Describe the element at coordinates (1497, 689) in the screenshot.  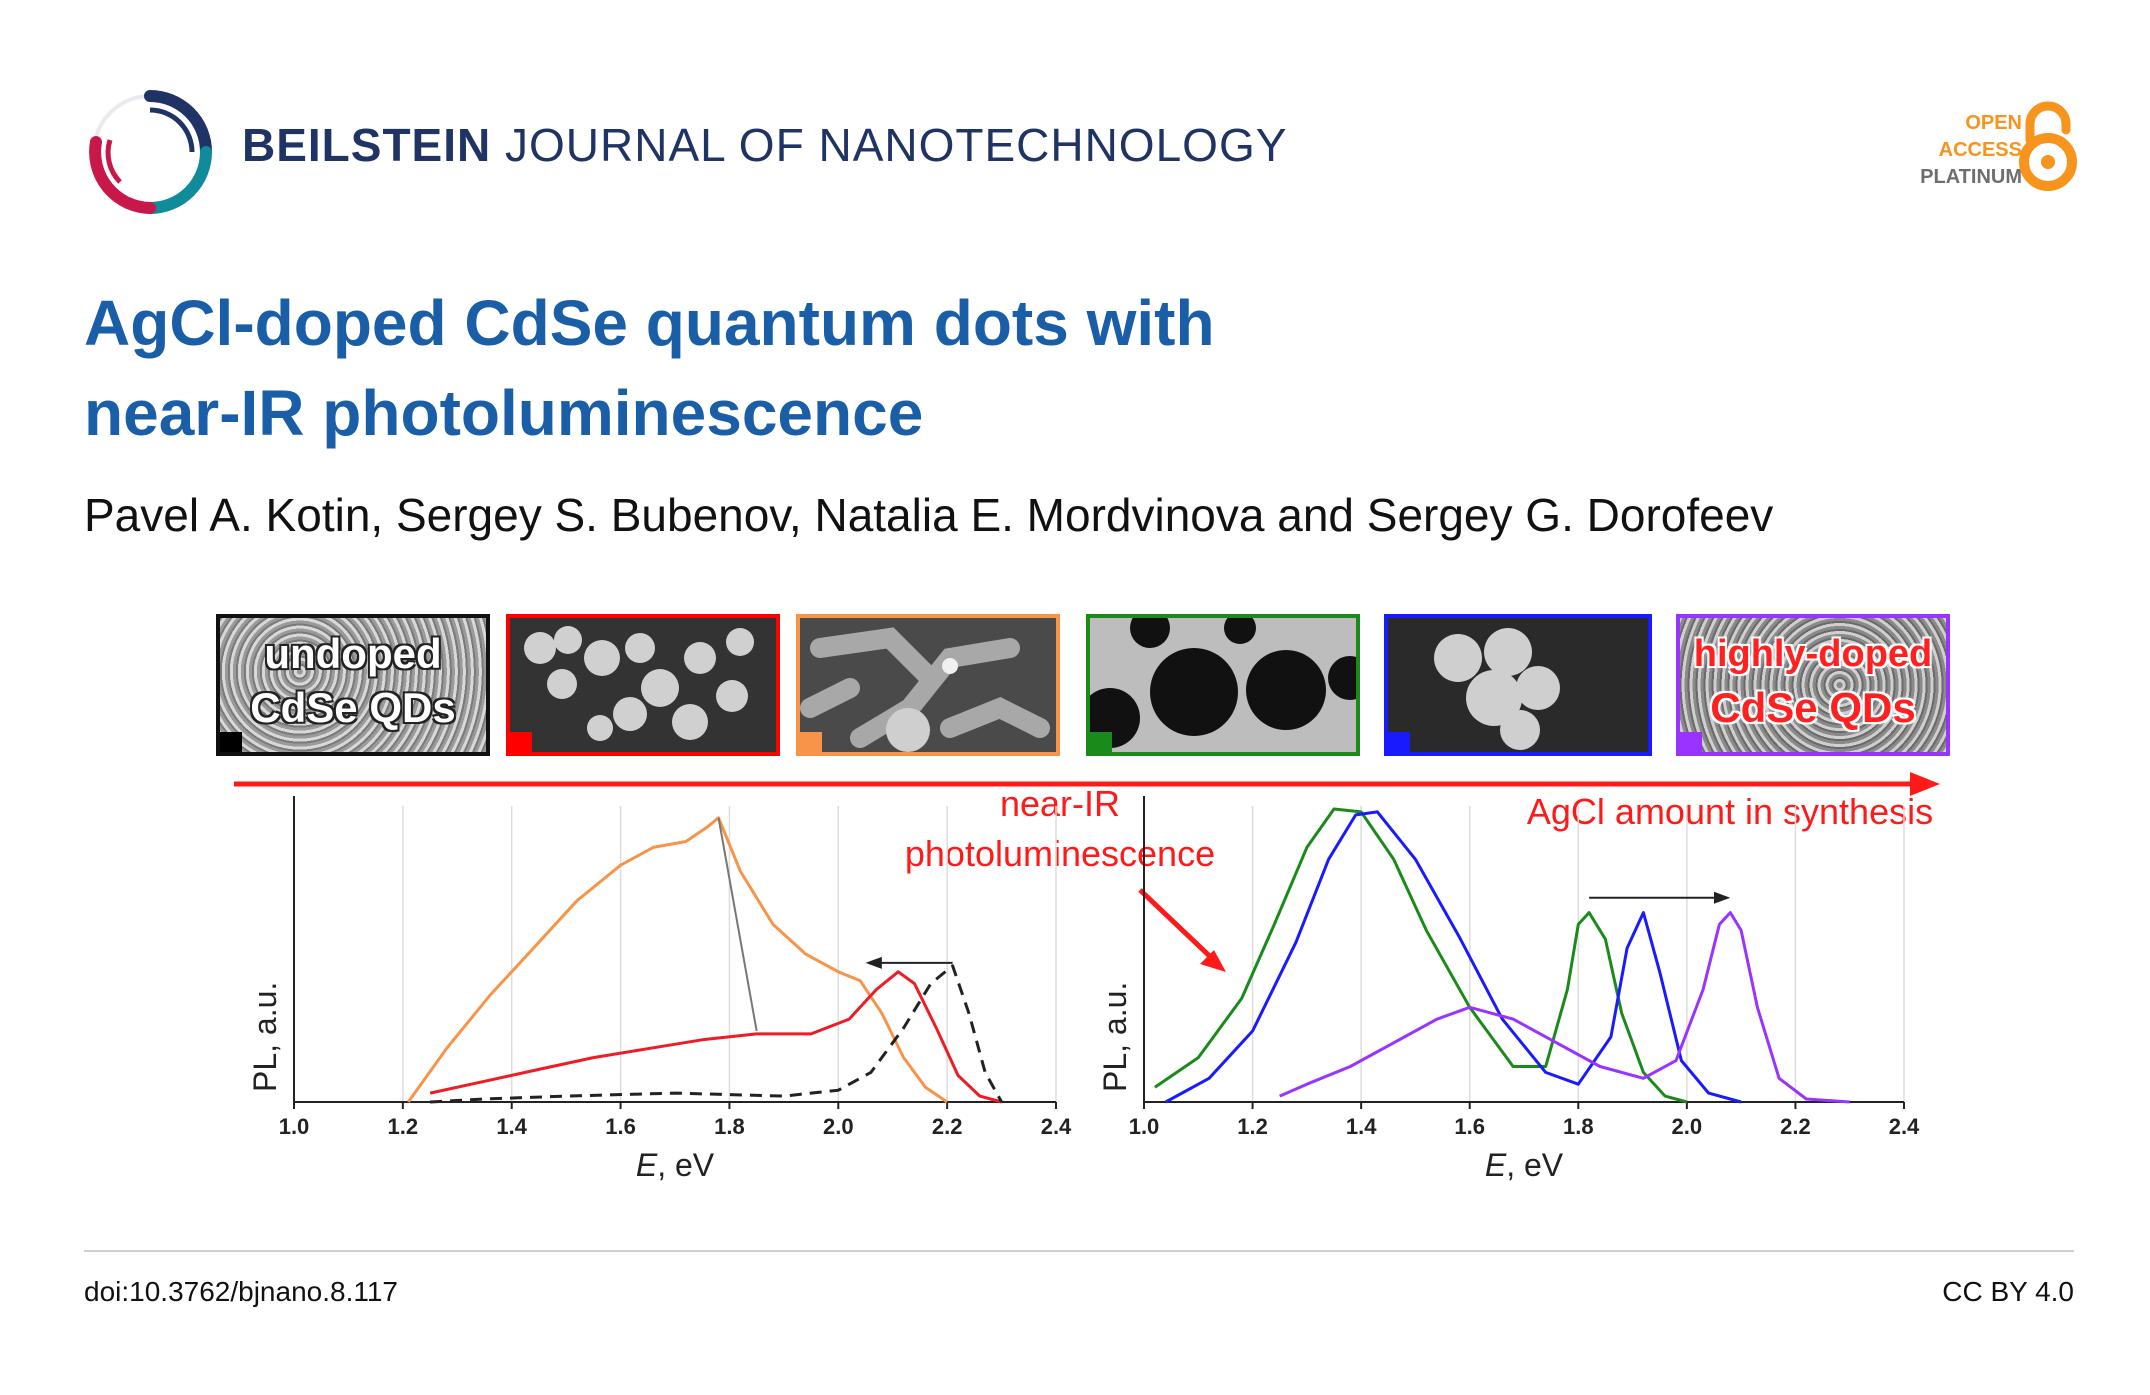
I see `thumb-sample-5-image` at that location.